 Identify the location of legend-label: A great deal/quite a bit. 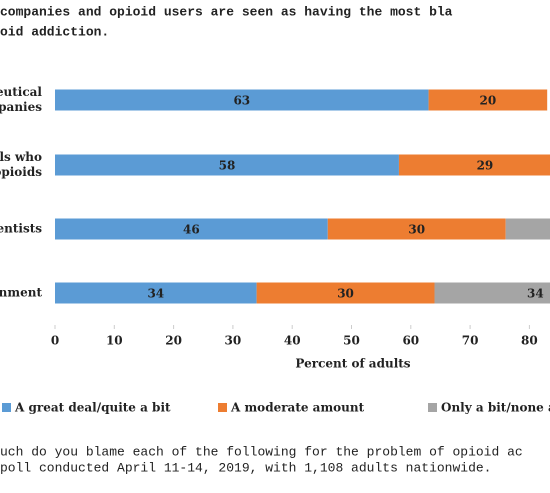
(92, 408).